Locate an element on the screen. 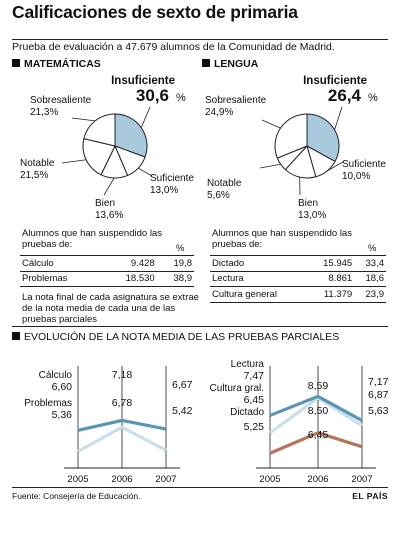 The width and height of the screenshot is (400, 544). brand-logo: EL PAÍS is located at coordinates (370, 496).